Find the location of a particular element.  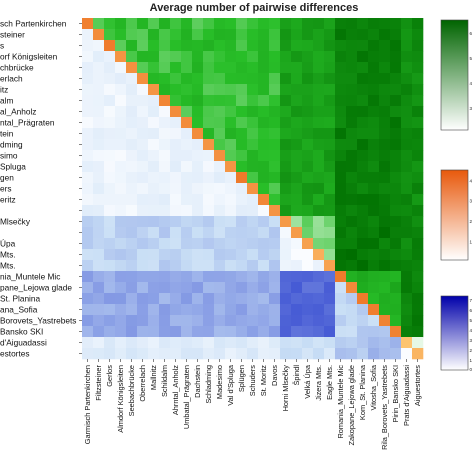

legend-tick-label: 5 is located at coordinates (471, 320).